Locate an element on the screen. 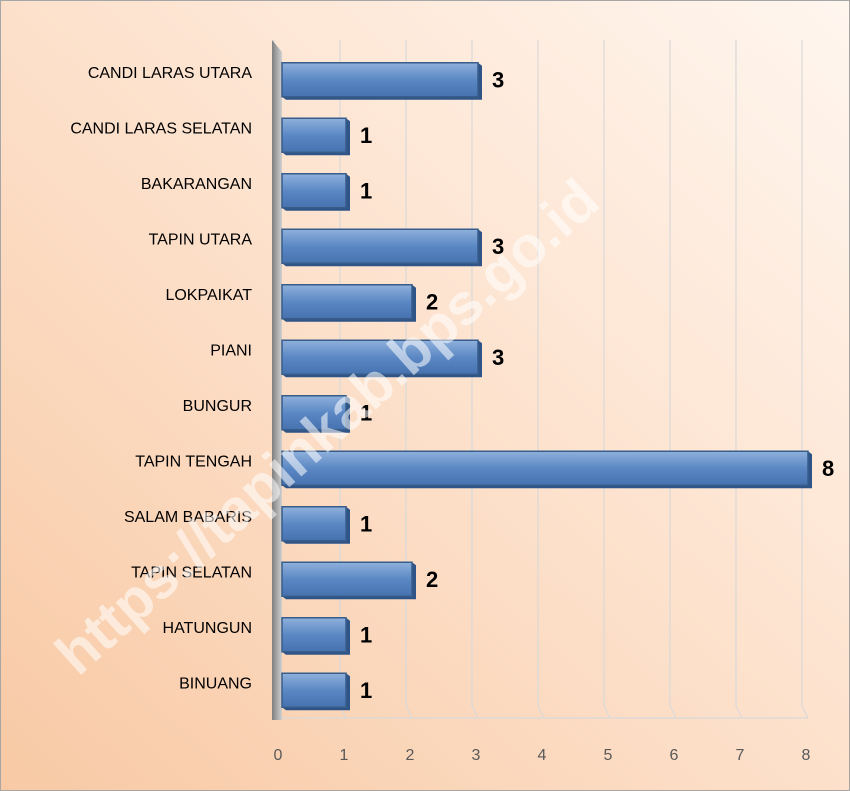  axis-wall is located at coordinates (277, 380).